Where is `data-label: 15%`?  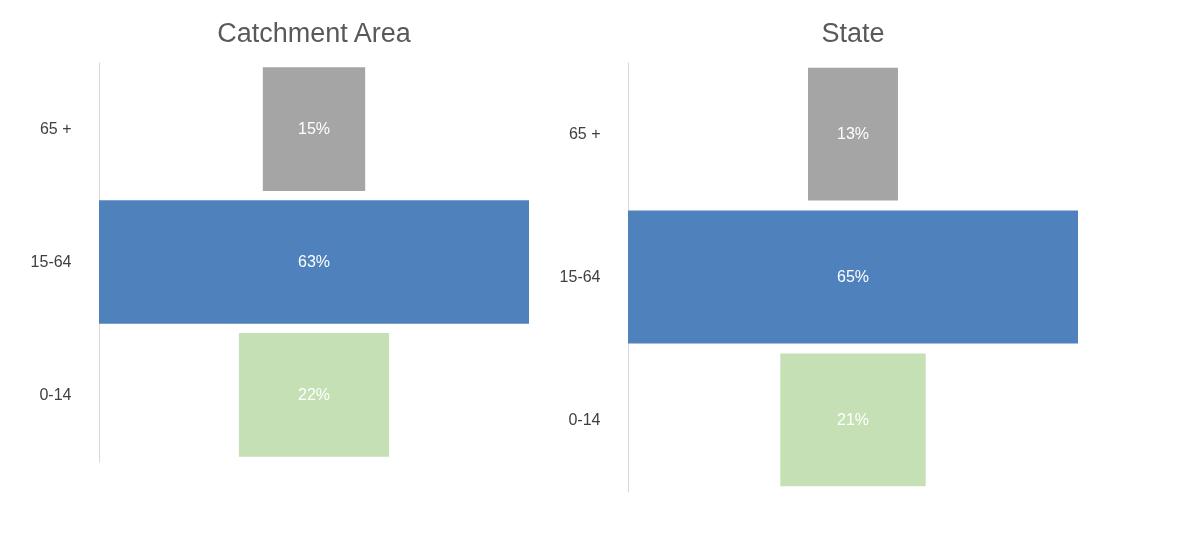 data-label: 15% is located at coordinates (314, 129).